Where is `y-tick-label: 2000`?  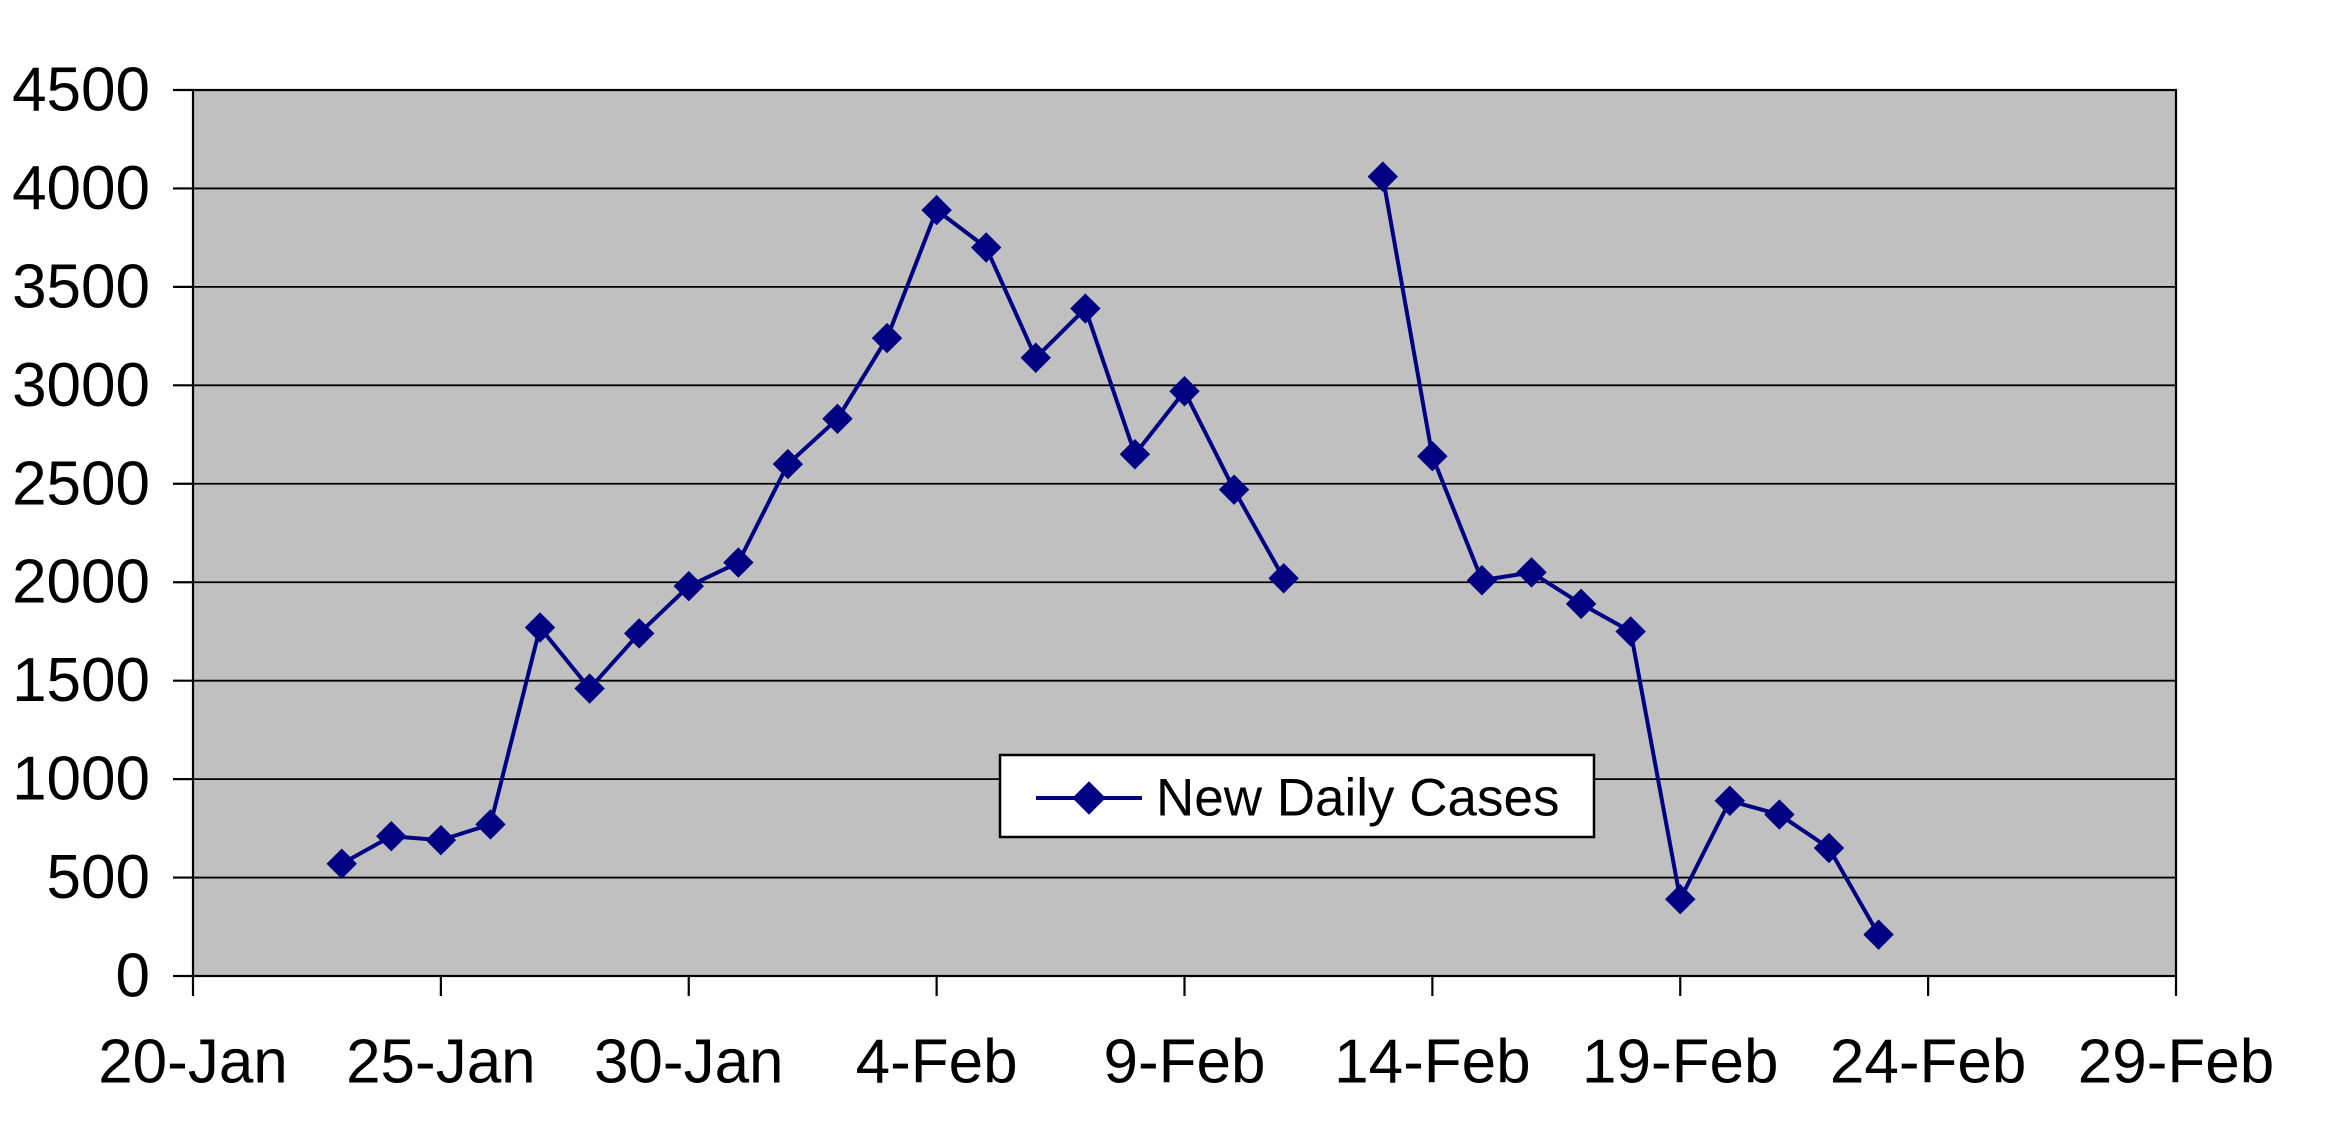 y-tick-label: 2000 is located at coordinates (81, 582).